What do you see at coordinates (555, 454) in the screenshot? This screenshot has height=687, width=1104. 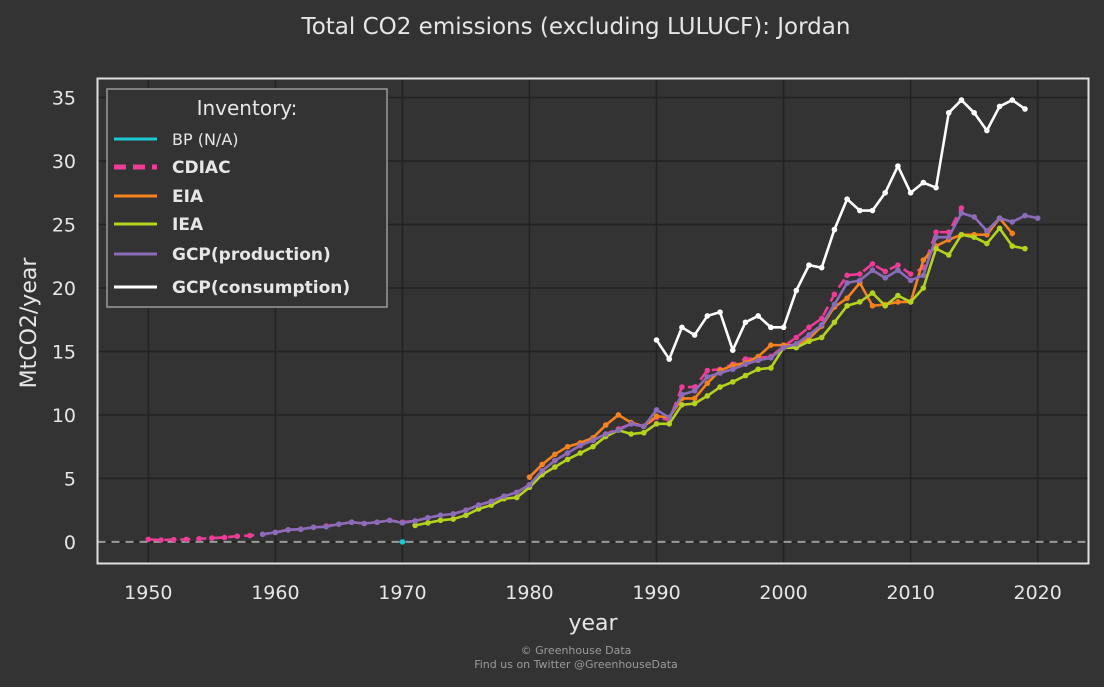 I see `data-point-eia-1982` at bounding box center [555, 454].